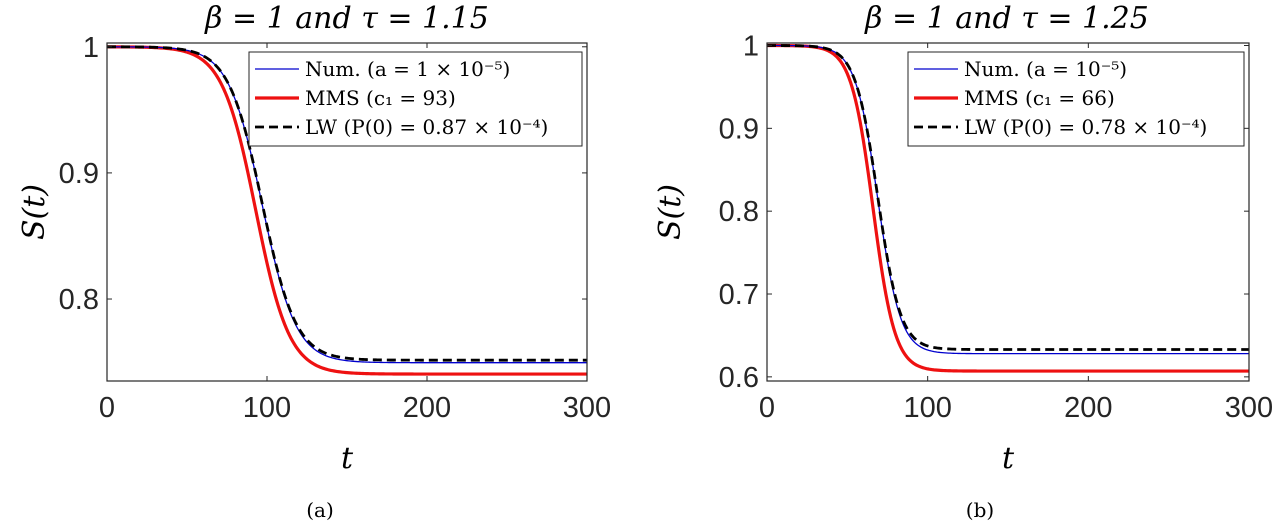  What do you see at coordinates (1006, 18) in the screenshot?
I see `chart-title: β = 1 and τ = 1.25` at bounding box center [1006, 18].